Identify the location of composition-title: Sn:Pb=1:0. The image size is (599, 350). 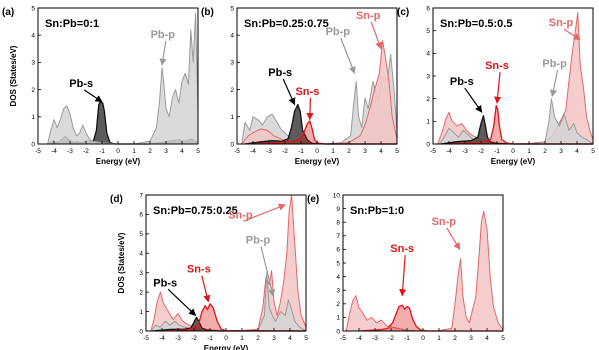
(377, 211).